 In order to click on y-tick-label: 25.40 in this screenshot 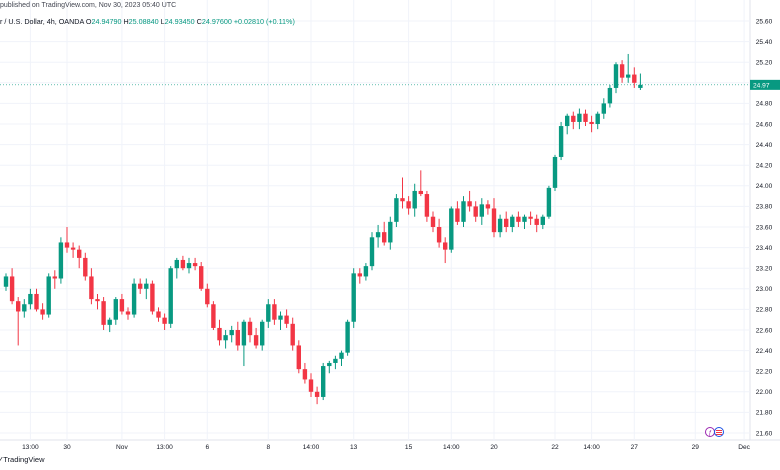, I will do `click(764, 42)`.